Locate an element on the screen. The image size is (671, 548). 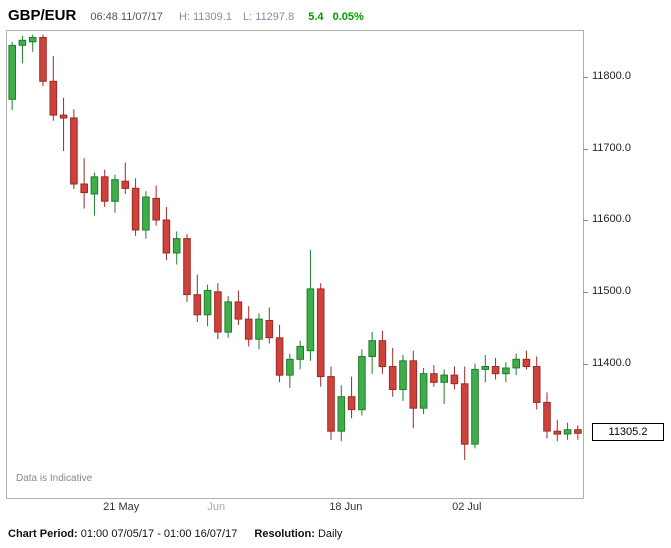
low-value: 11297.8 is located at coordinates (275, 17).